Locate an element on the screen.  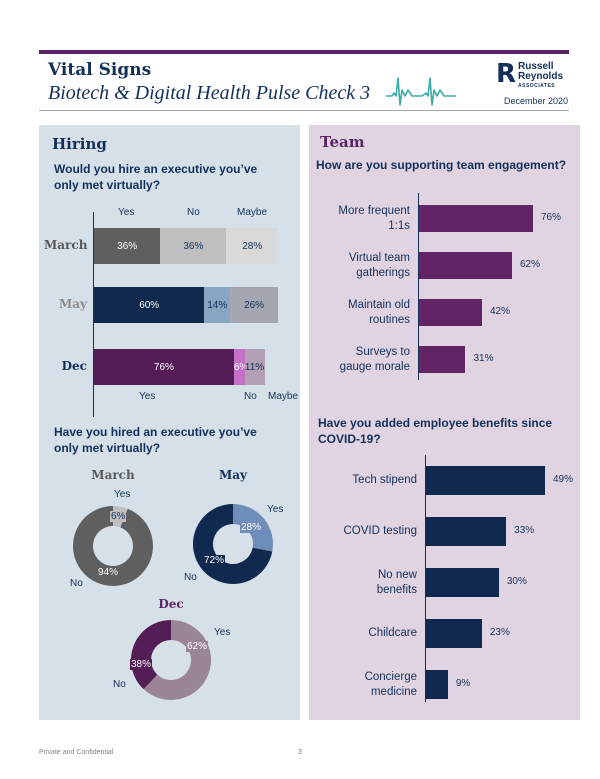
bar-value-label: 9% is located at coordinates (463, 683).